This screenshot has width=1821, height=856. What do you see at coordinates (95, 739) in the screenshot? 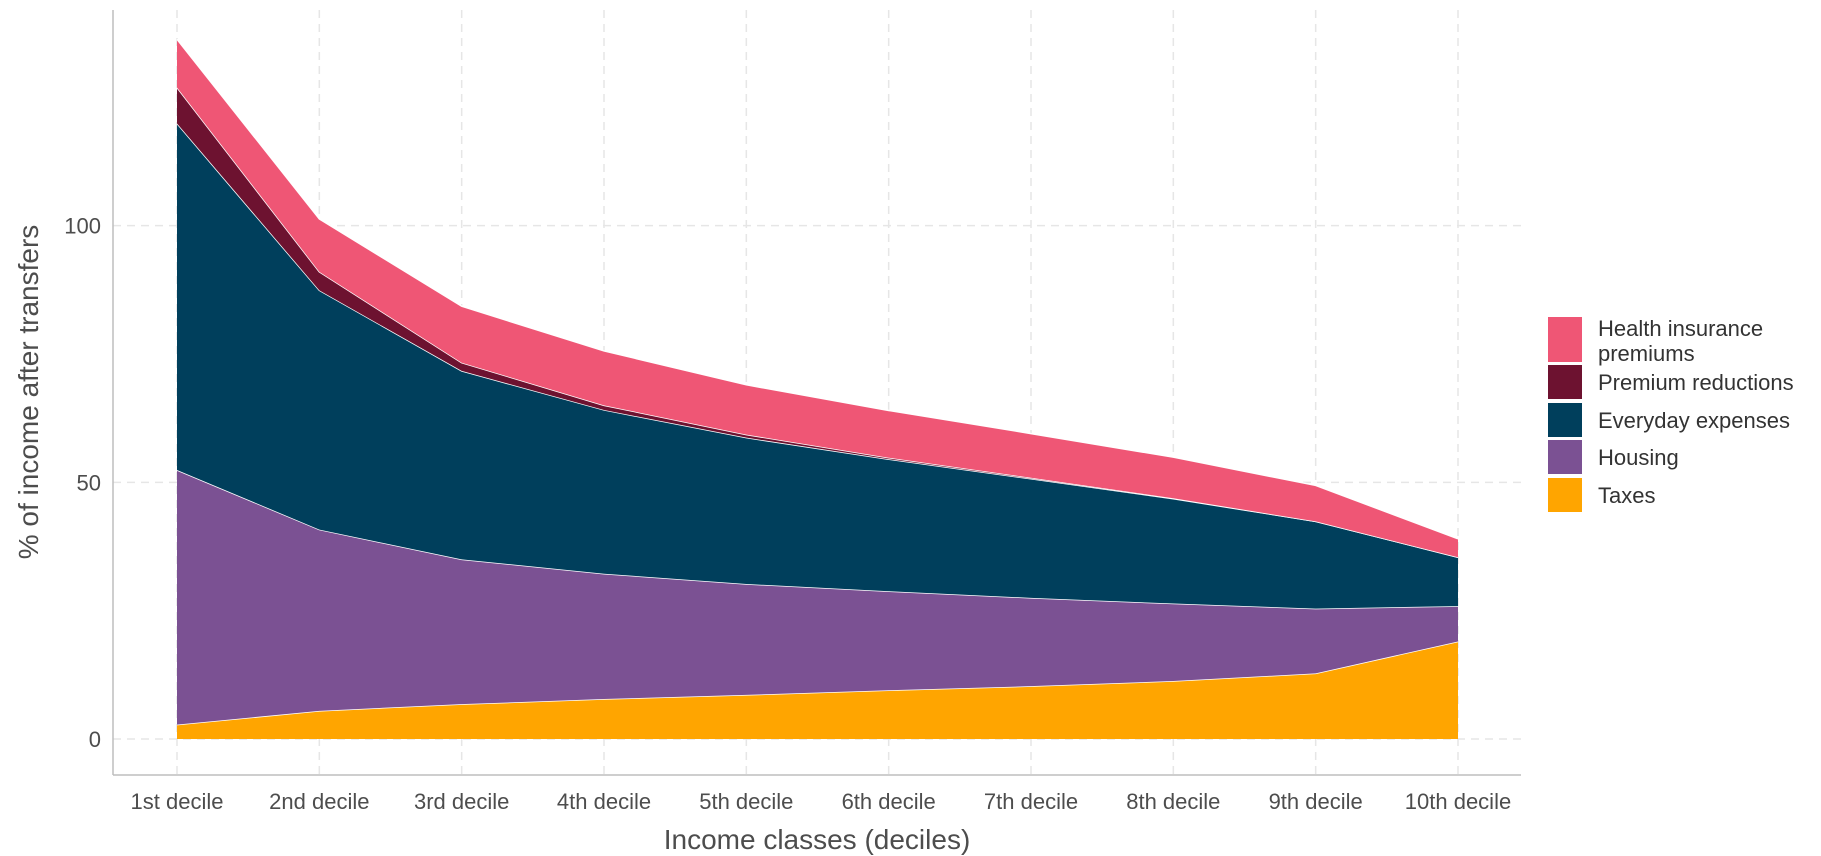
I see `y-tick-label: 0` at bounding box center [95, 739].